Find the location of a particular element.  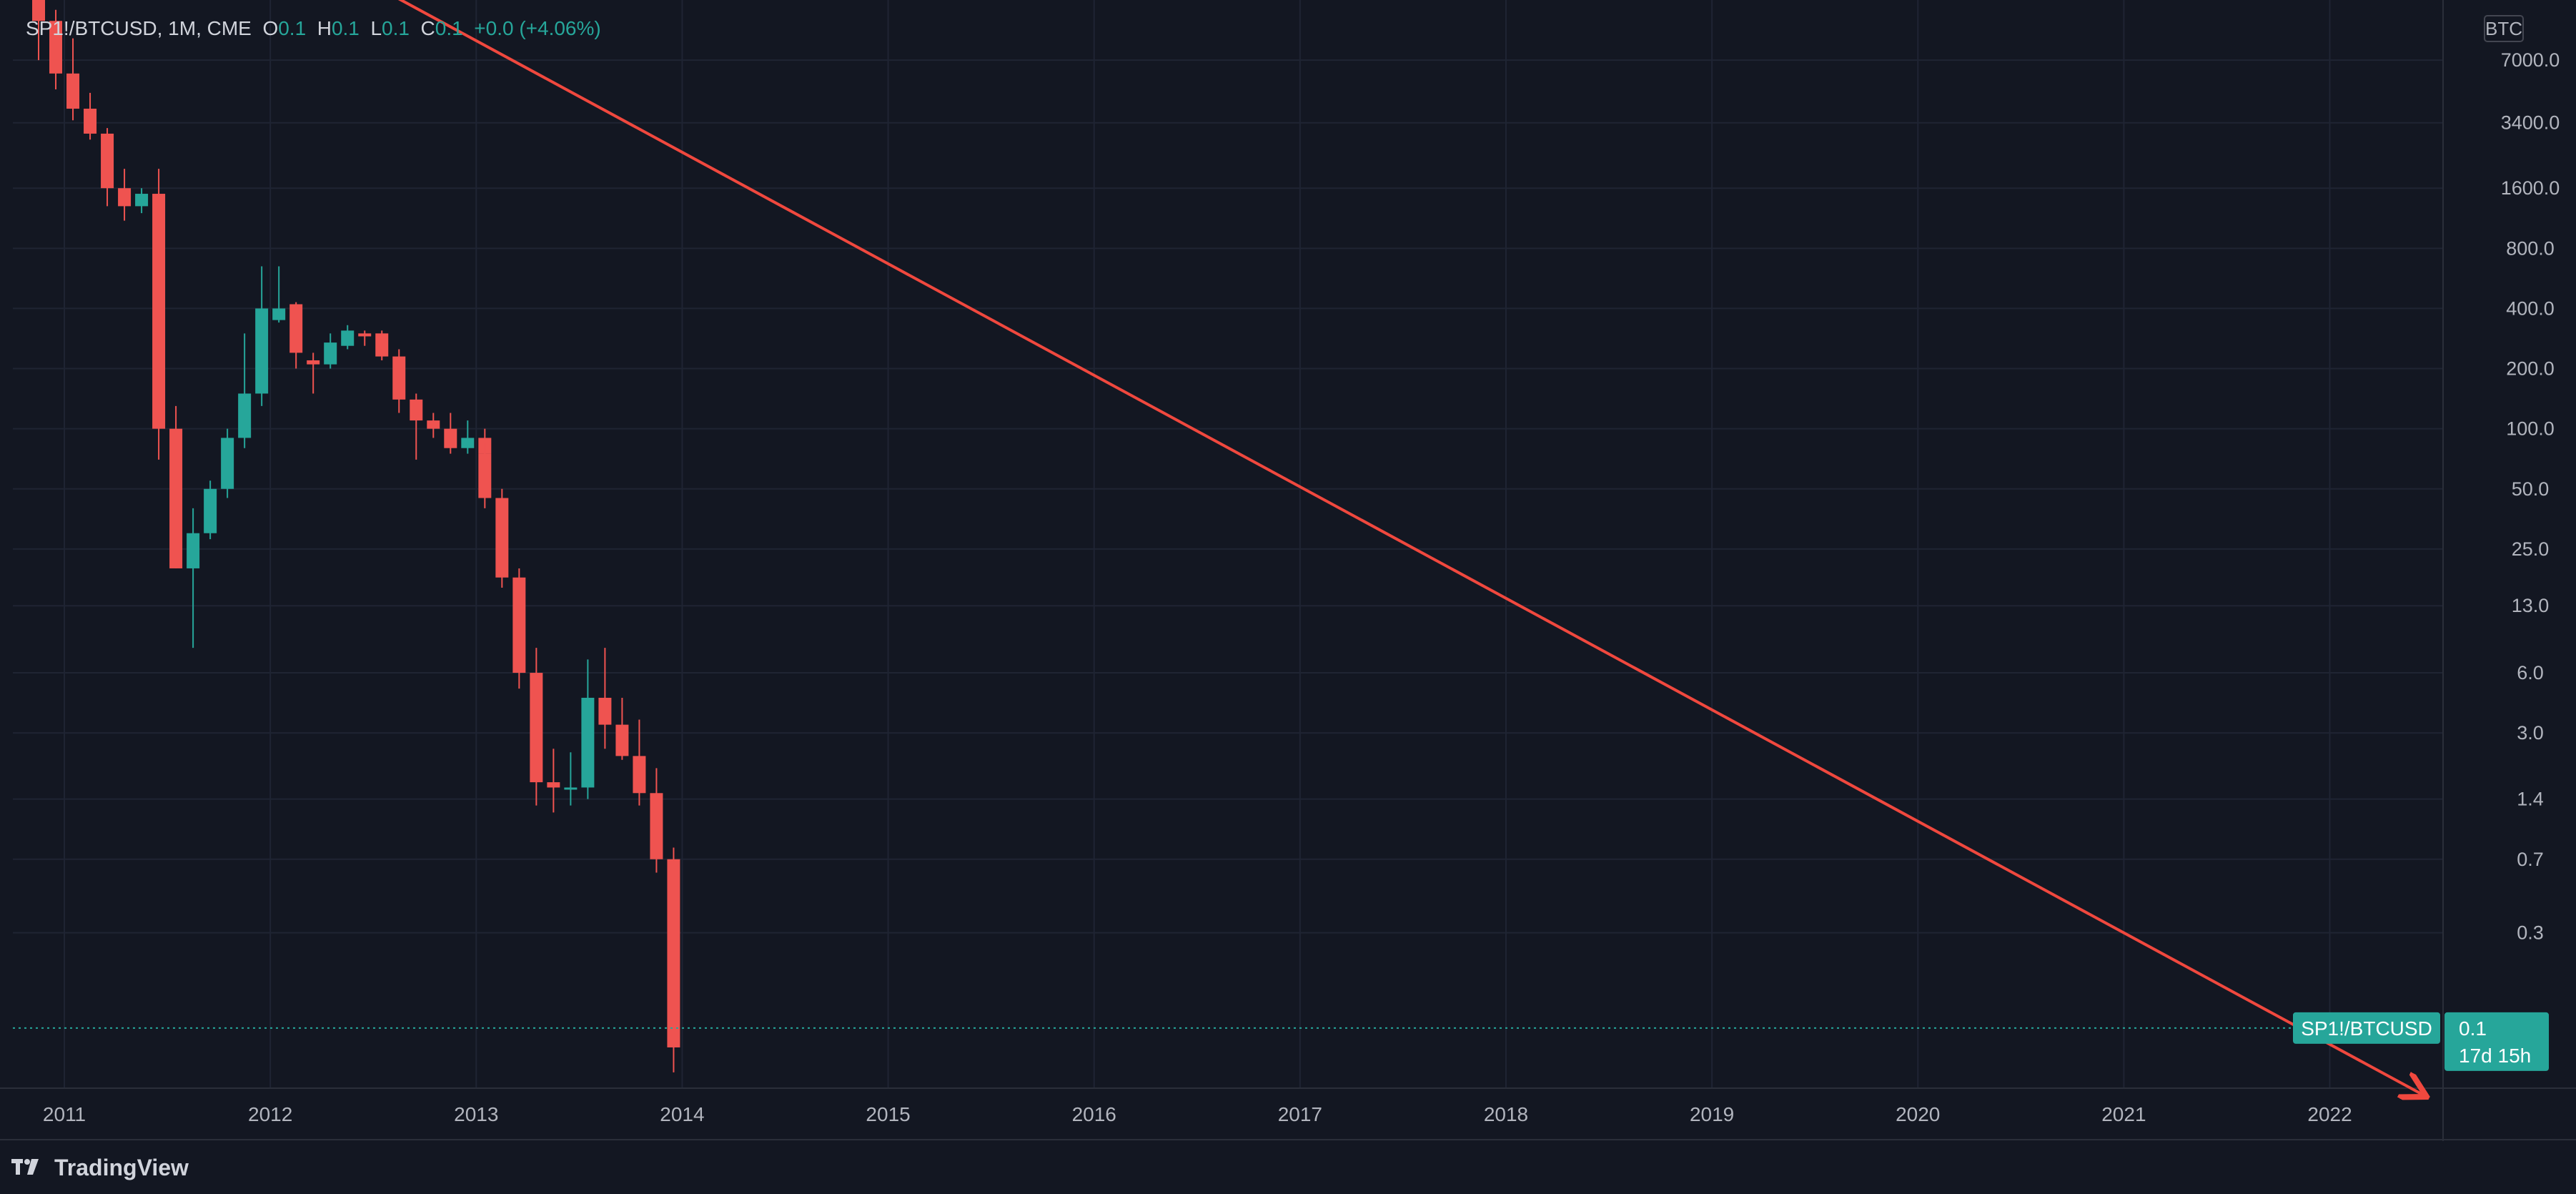

price-tick-label: 3.0 is located at coordinates (2531, 733).